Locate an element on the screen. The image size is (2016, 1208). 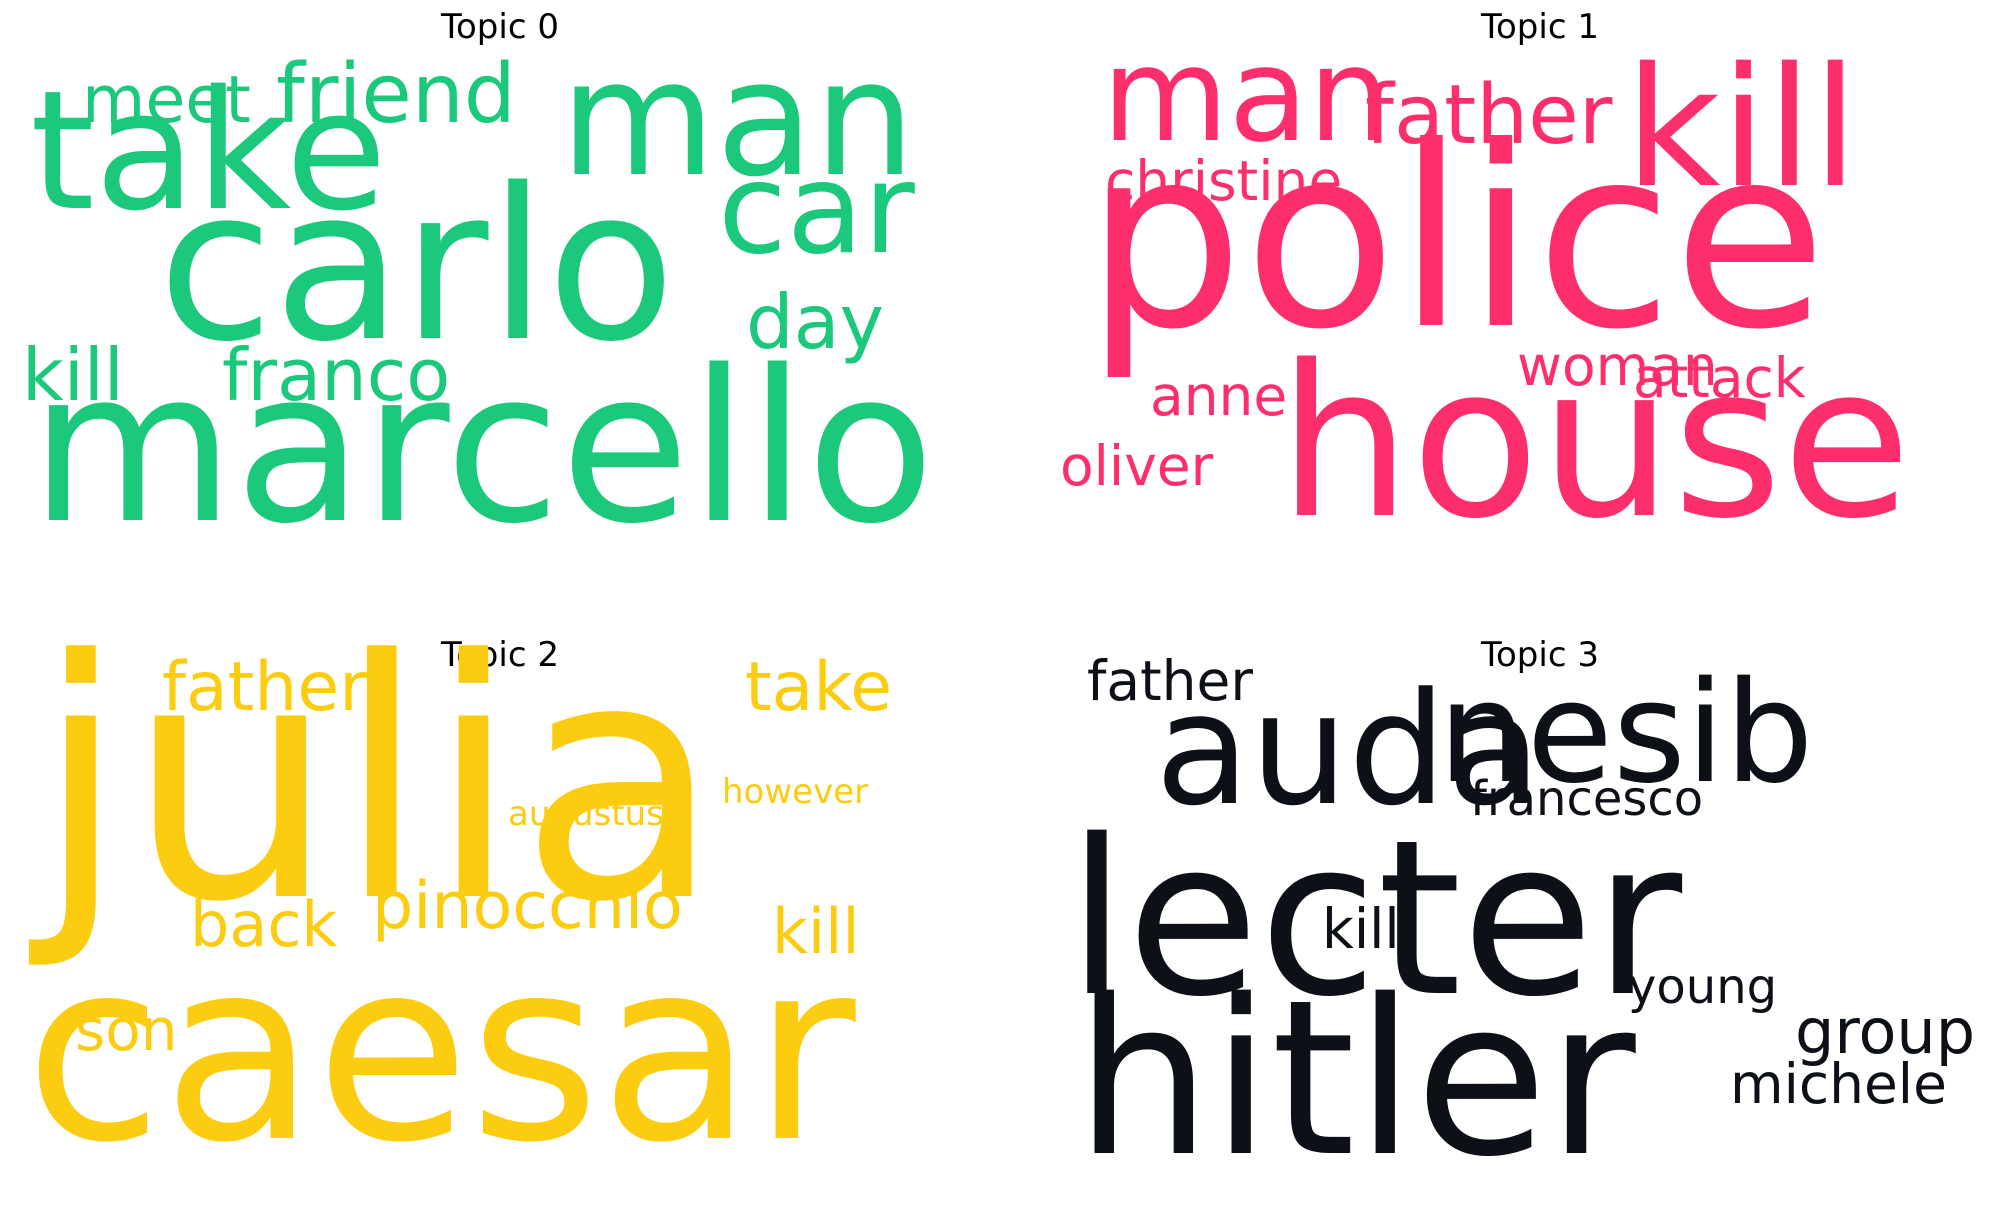
word-friend: friend is located at coordinates (396, 94).